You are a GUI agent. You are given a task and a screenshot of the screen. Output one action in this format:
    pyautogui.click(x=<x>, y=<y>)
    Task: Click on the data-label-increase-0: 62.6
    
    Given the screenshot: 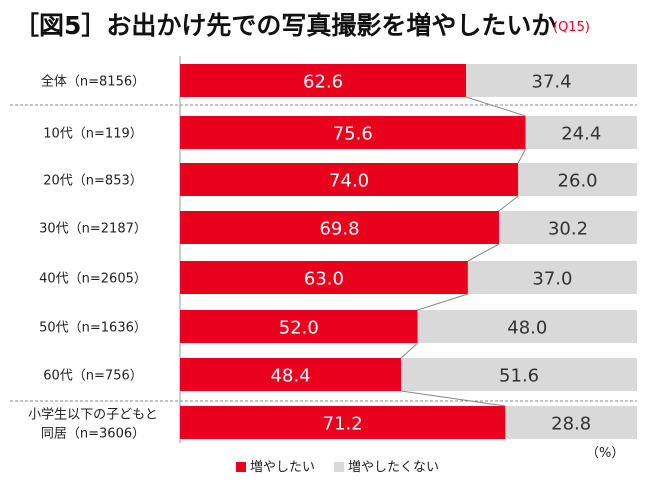 What is the action you would take?
    pyautogui.click(x=323, y=82)
    